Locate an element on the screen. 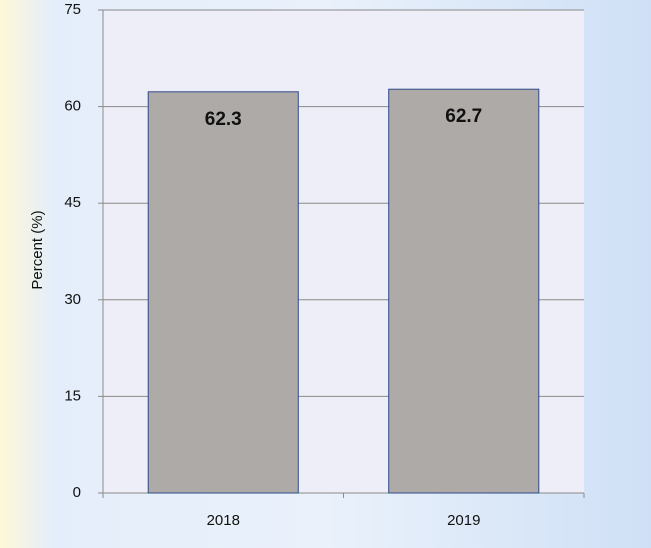 The width and height of the screenshot is (651, 548). y-tick-label: 15 is located at coordinates (72, 395).